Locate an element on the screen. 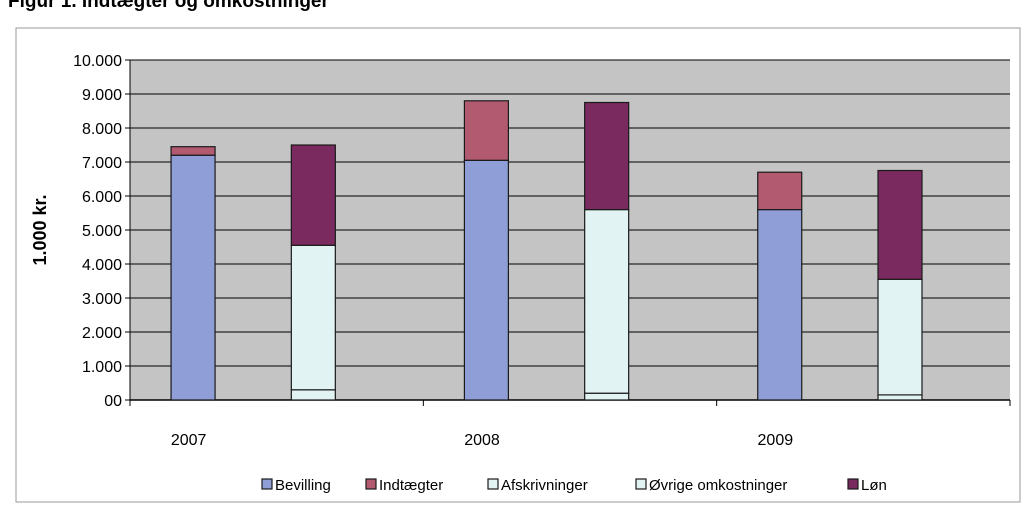  figure-title: Figur 1. Indtægter og omkostninger is located at coordinates (168, 6).